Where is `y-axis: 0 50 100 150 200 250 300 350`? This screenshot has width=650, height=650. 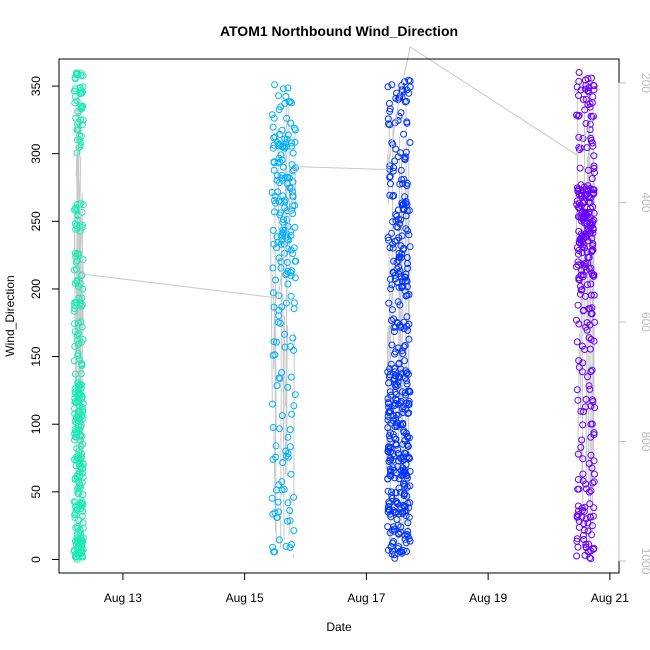
y-axis: 0 50 100 150 200 250 300 350 is located at coordinates (44, 319).